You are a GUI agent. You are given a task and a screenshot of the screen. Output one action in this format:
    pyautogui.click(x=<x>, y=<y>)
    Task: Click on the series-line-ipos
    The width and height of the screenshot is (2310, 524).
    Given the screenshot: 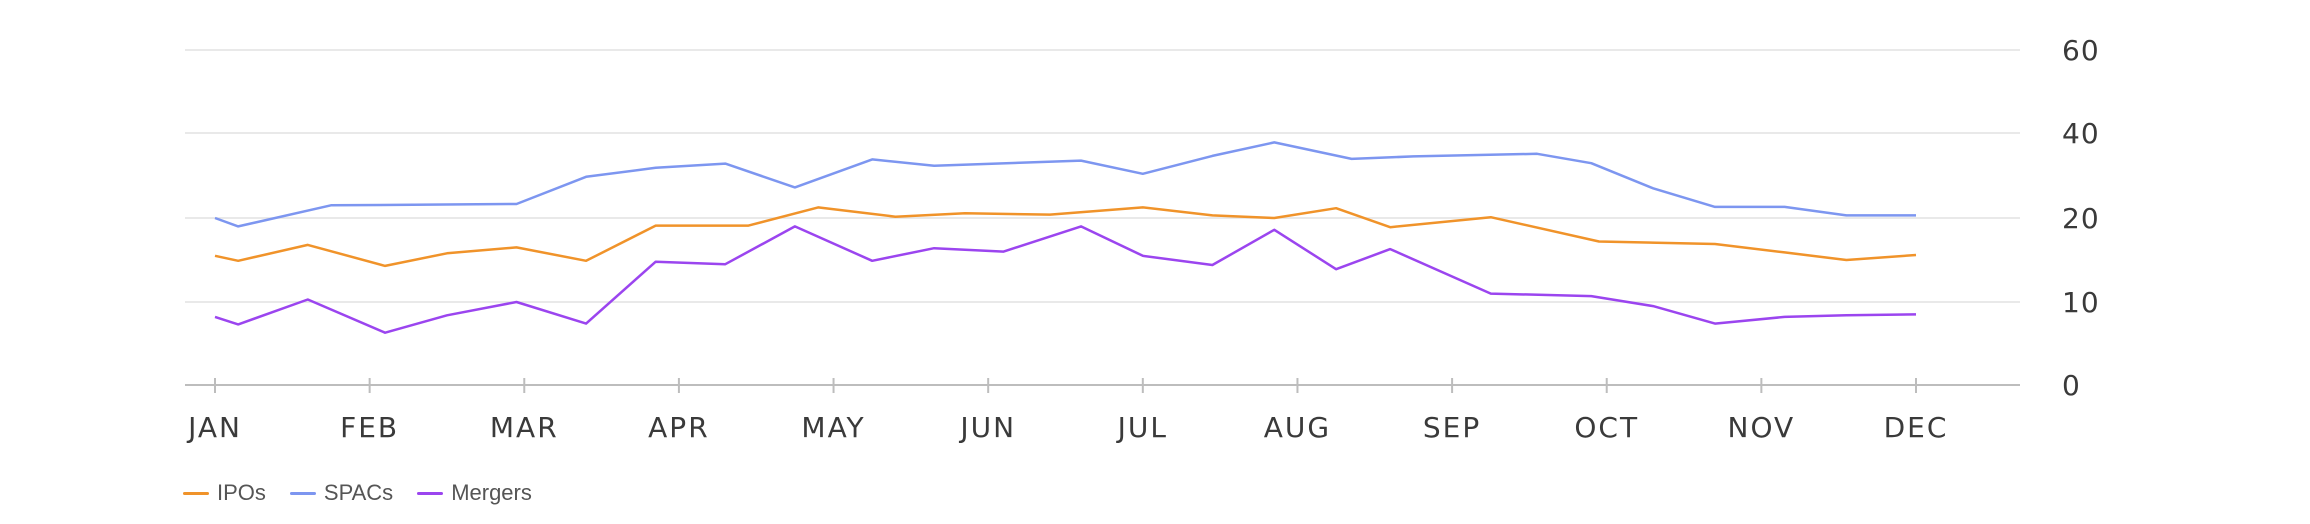 What is the action you would take?
    pyautogui.click(x=1065, y=237)
    